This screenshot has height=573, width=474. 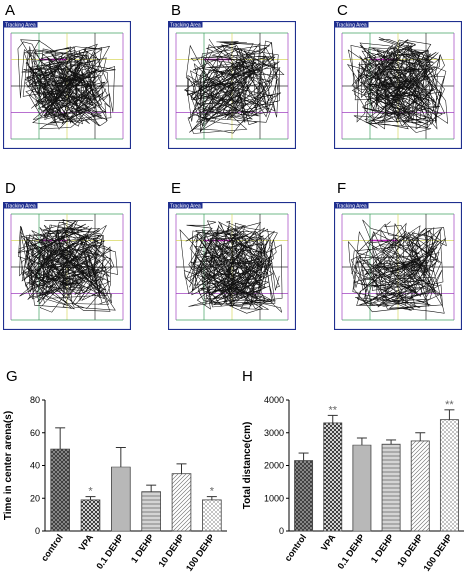 What do you see at coordinates (8, 465) in the screenshot?
I see `y-axis-label: Time in center arena(s)` at bounding box center [8, 465].